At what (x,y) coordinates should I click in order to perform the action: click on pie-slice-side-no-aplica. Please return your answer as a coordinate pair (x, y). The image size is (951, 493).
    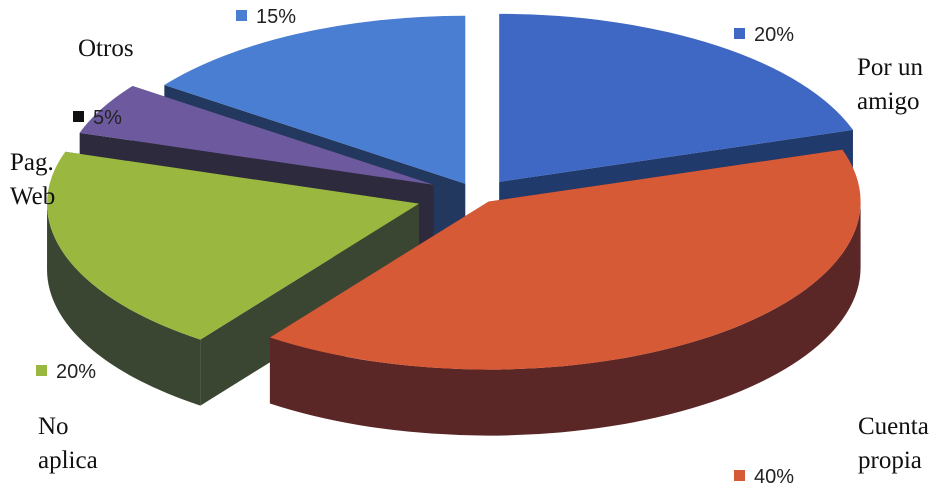
    Looking at the image, I should click on (124, 304).